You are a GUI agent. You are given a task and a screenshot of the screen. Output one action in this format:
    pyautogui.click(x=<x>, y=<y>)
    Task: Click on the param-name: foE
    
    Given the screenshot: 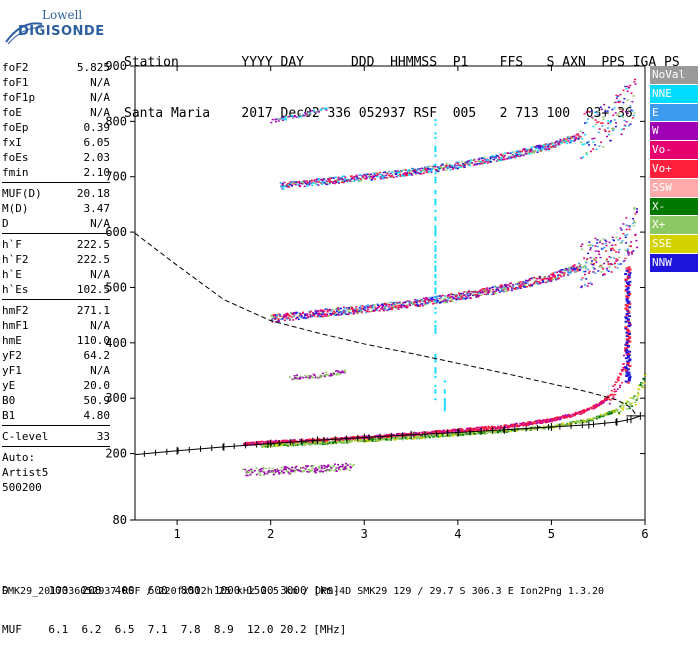 What is the action you would take?
    pyautogui.click(x=12, y=112)
    